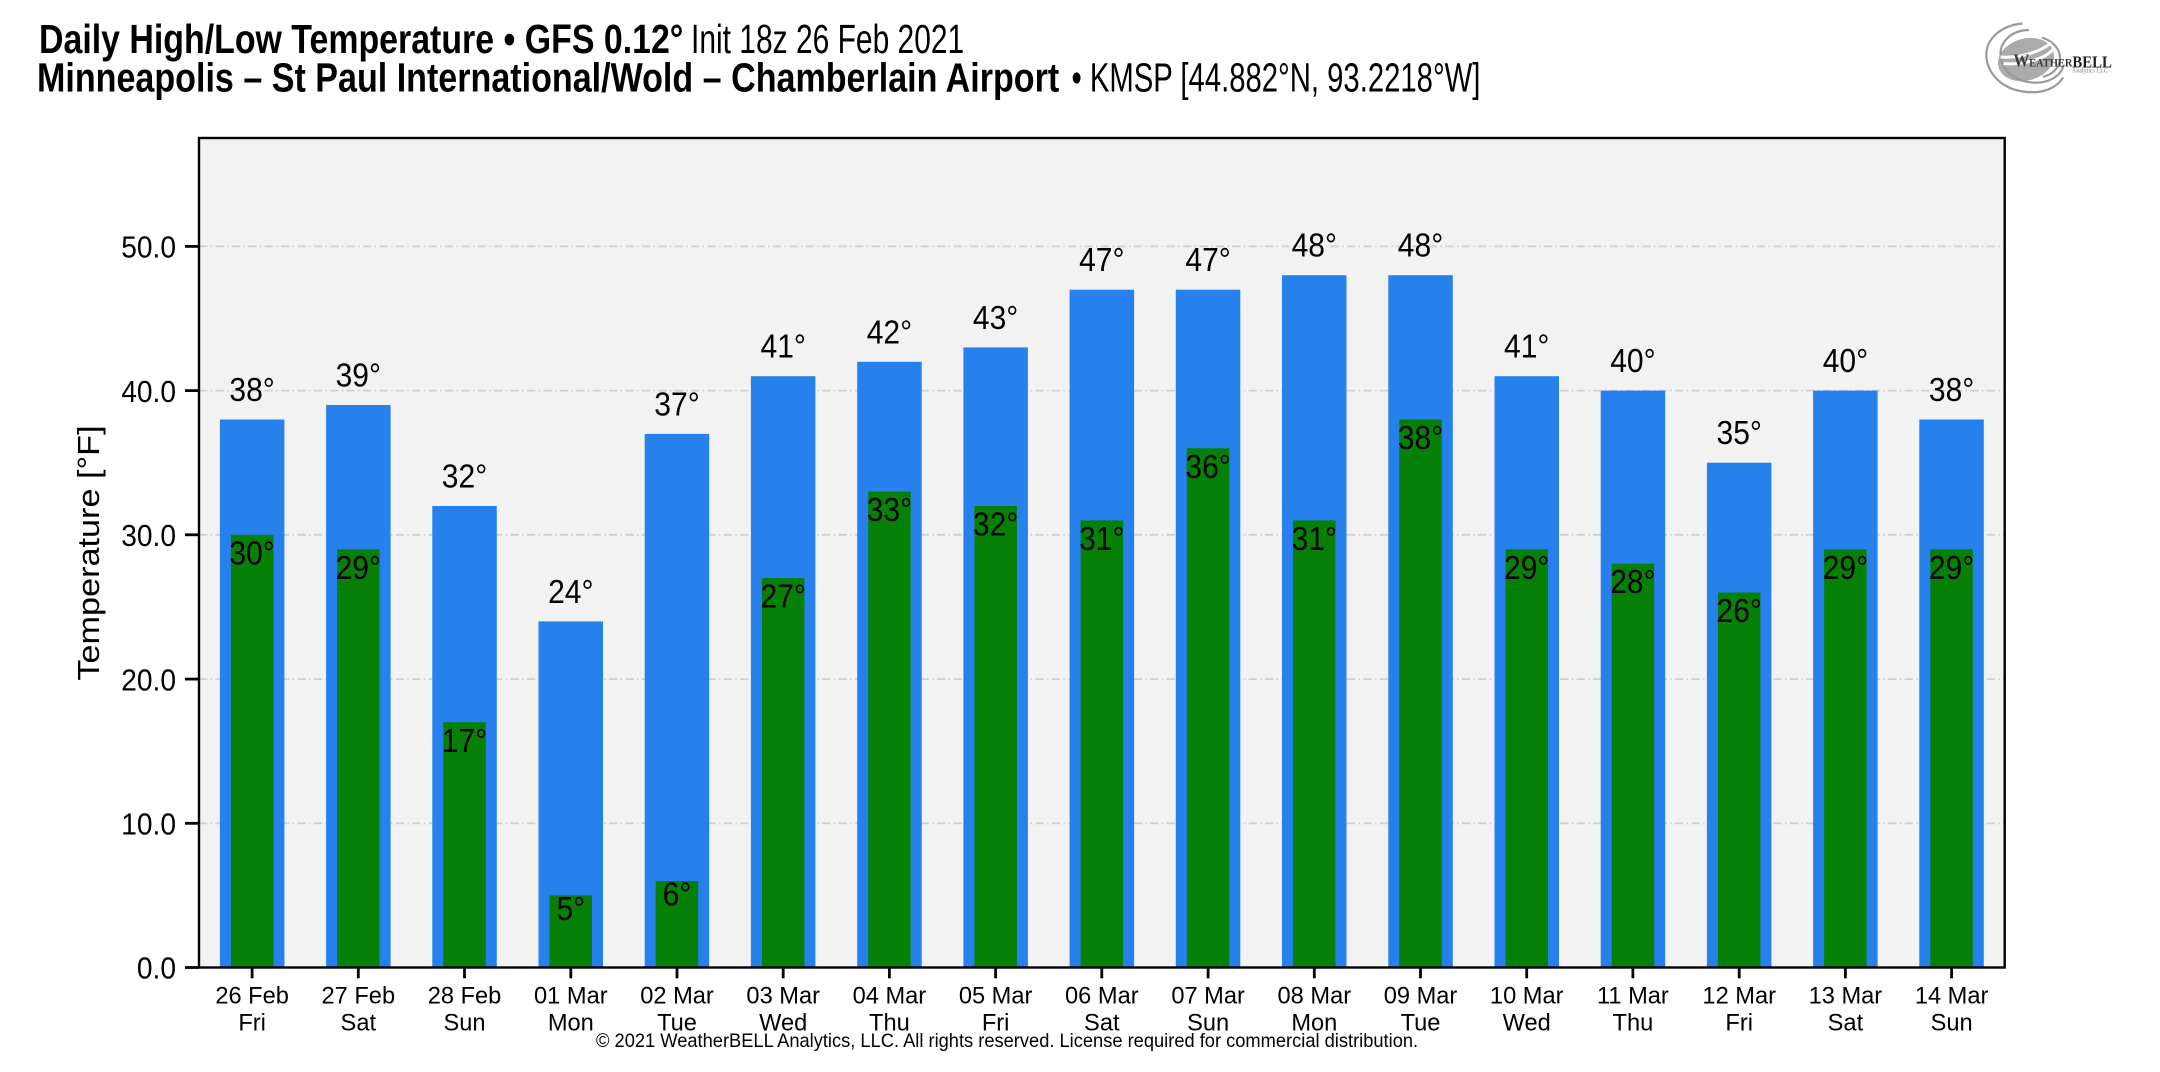 The image size is (2160, 1072). Describe the element at coordinates (358, 375) in the screenshot. I see `svg-text: 39°` at that location.